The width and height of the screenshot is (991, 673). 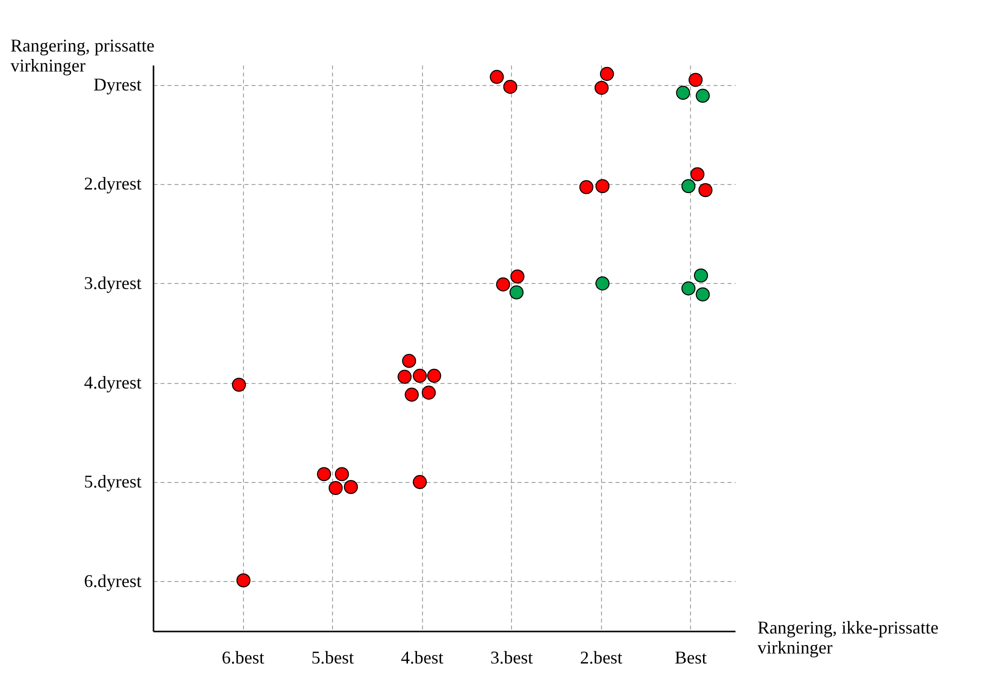 I want to click on x-tick-label: 2.best, so click(x=601, y=658).